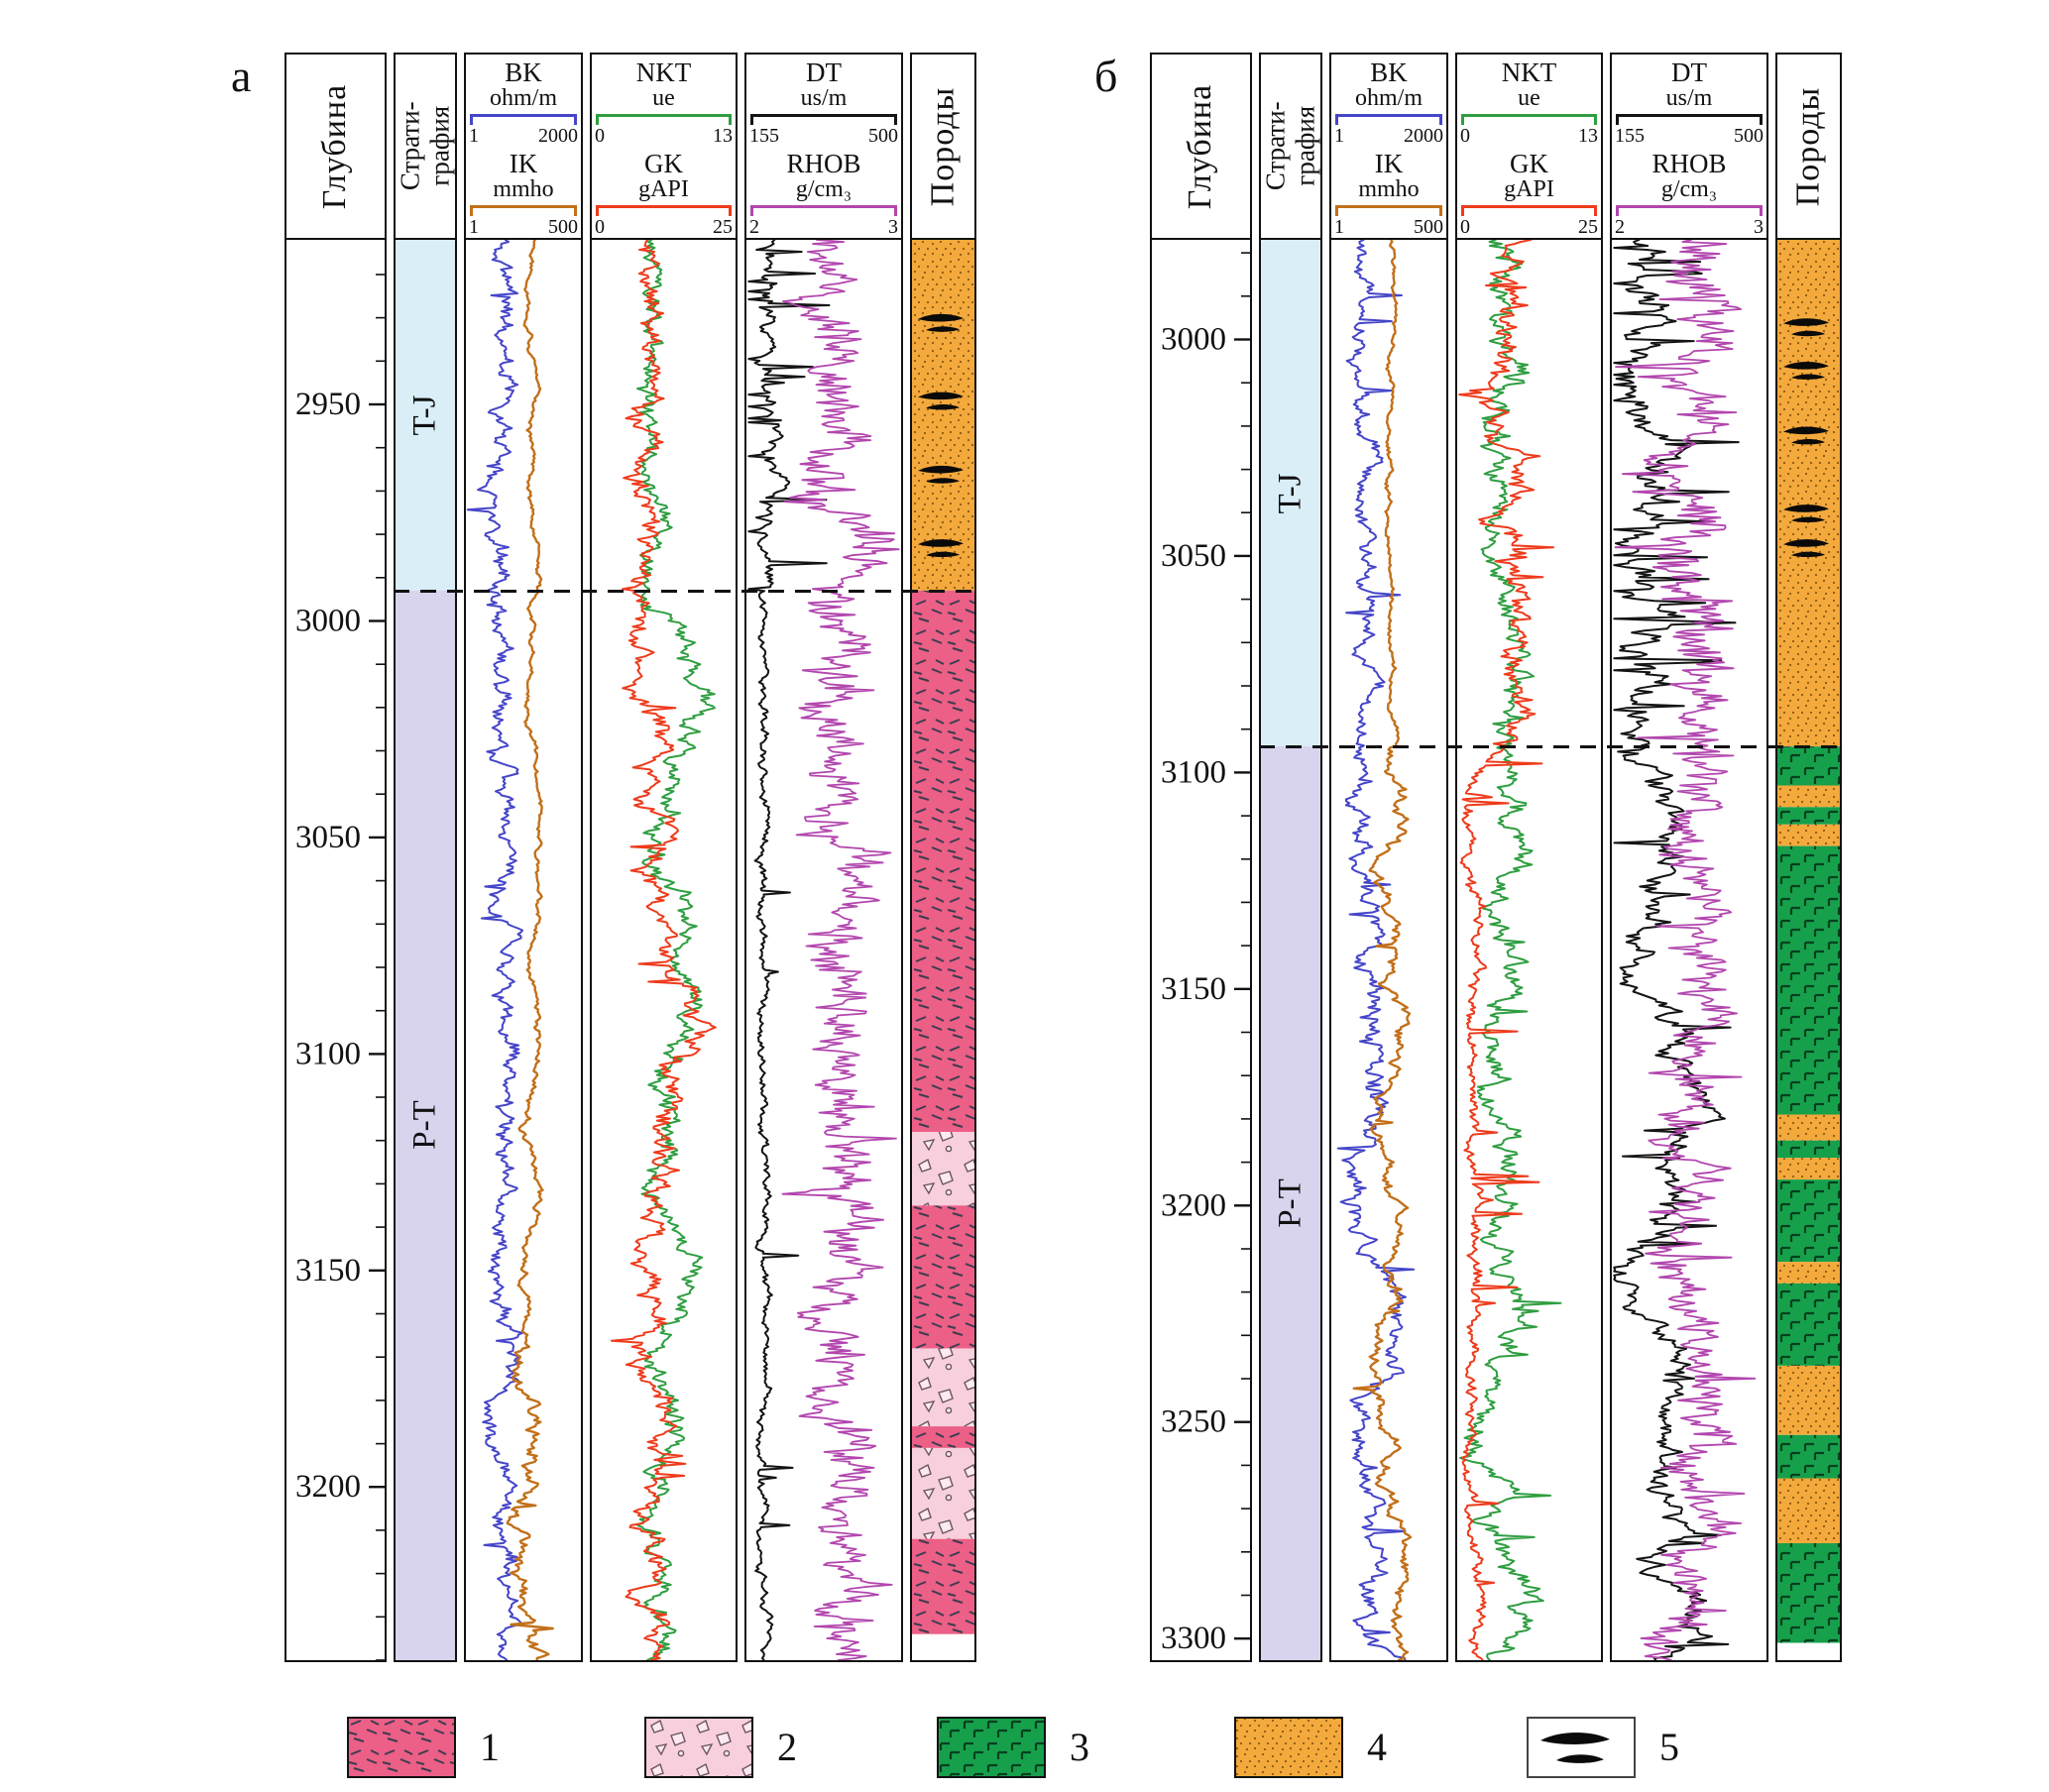  I want to click on depth-label: 3050, so click(328, 837).